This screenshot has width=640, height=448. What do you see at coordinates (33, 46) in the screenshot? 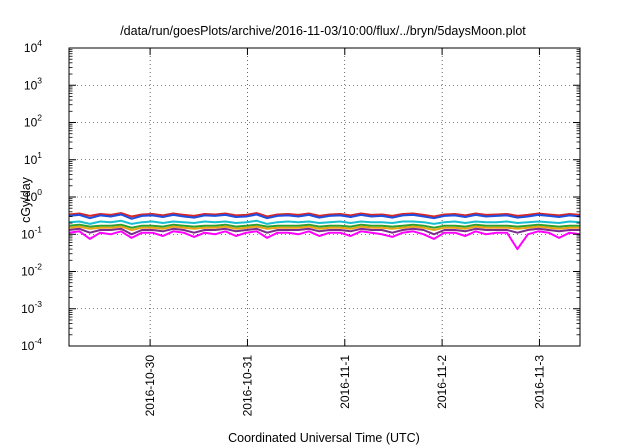
I see `y-tick-label: 10⁴` at bounding box center [33, 46].